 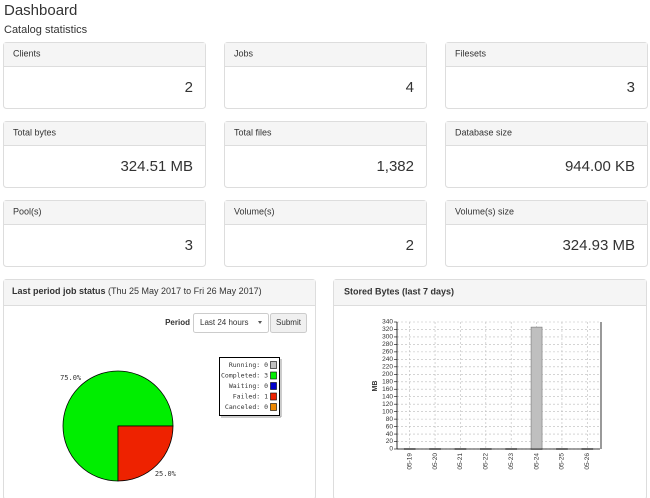 I want to click on legend-entry: Canceled: 0, so click(x=246, y=407).